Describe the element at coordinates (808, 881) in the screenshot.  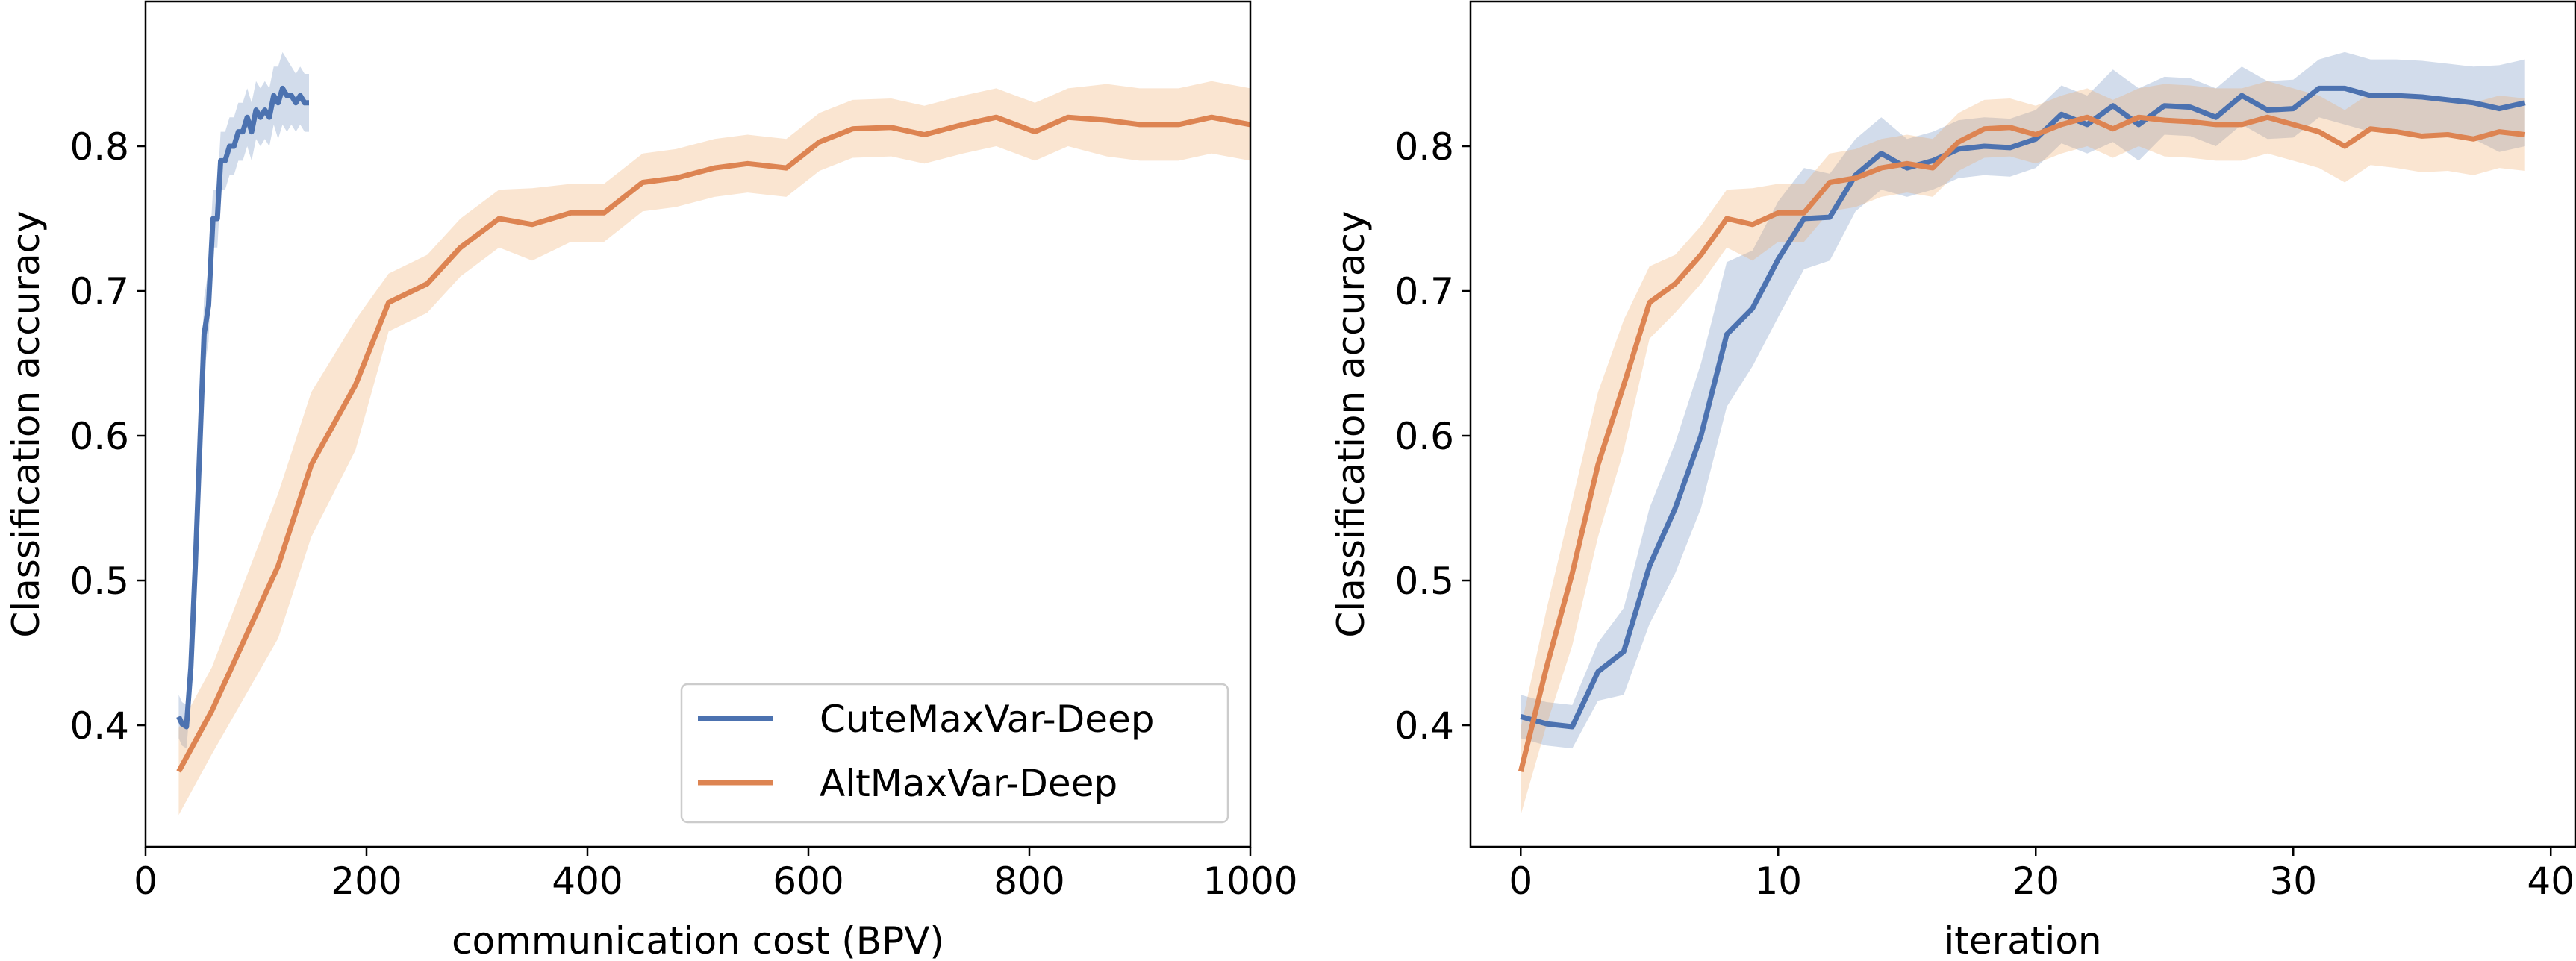
I see `x-tick-label: 600` at that location.